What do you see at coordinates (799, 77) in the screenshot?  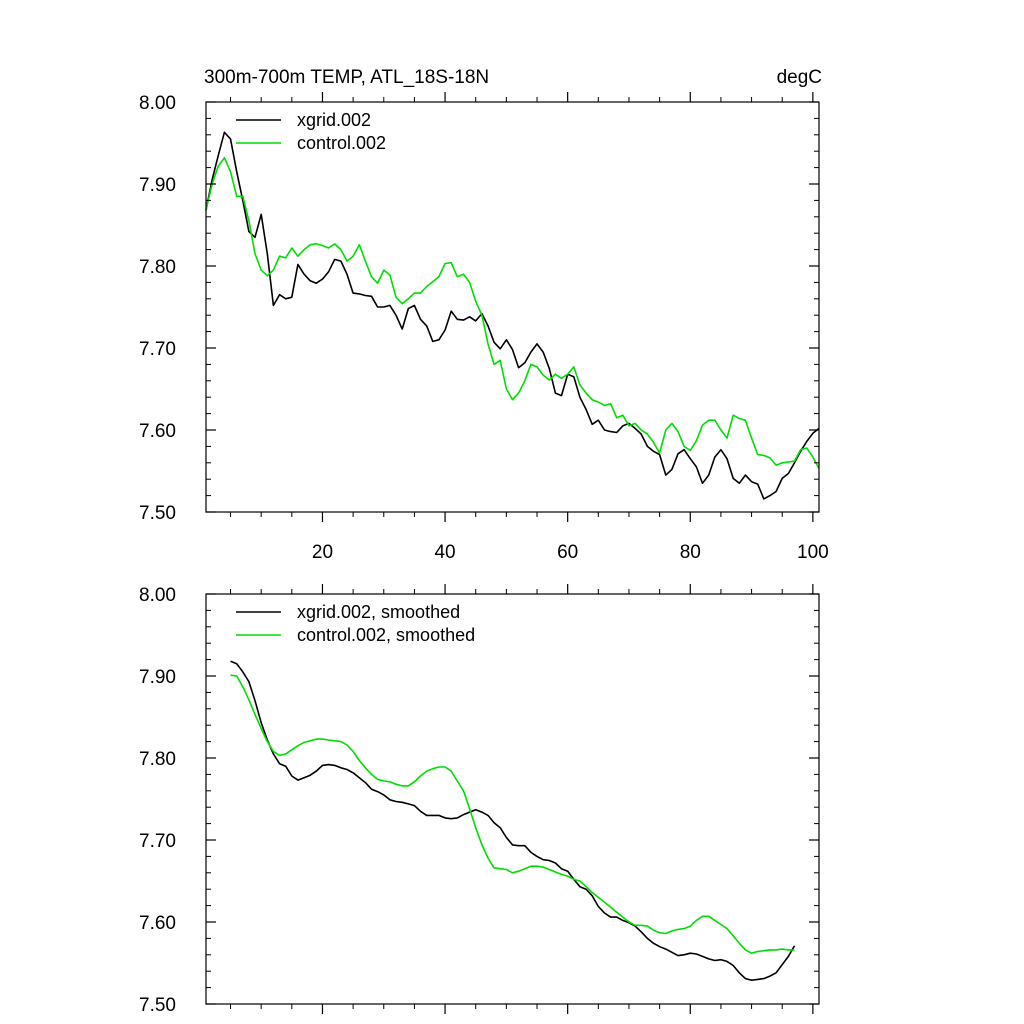 I see `units-label: degC` at bounding box center [799, 77].